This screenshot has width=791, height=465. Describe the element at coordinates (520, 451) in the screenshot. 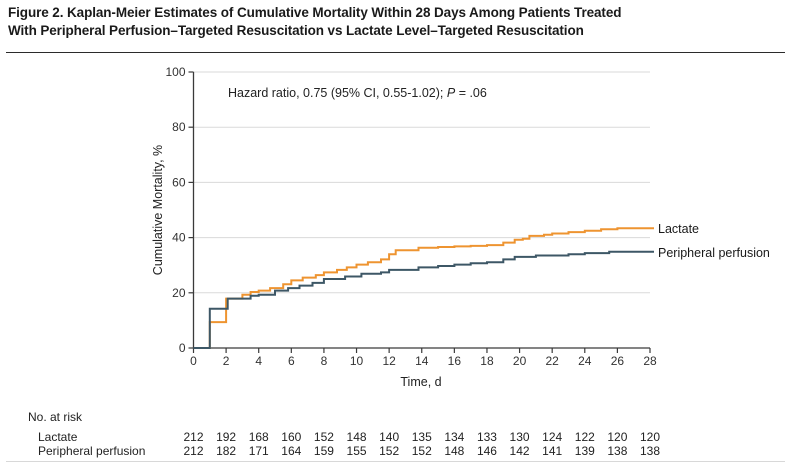

I see `risk-value: 142` at that location.